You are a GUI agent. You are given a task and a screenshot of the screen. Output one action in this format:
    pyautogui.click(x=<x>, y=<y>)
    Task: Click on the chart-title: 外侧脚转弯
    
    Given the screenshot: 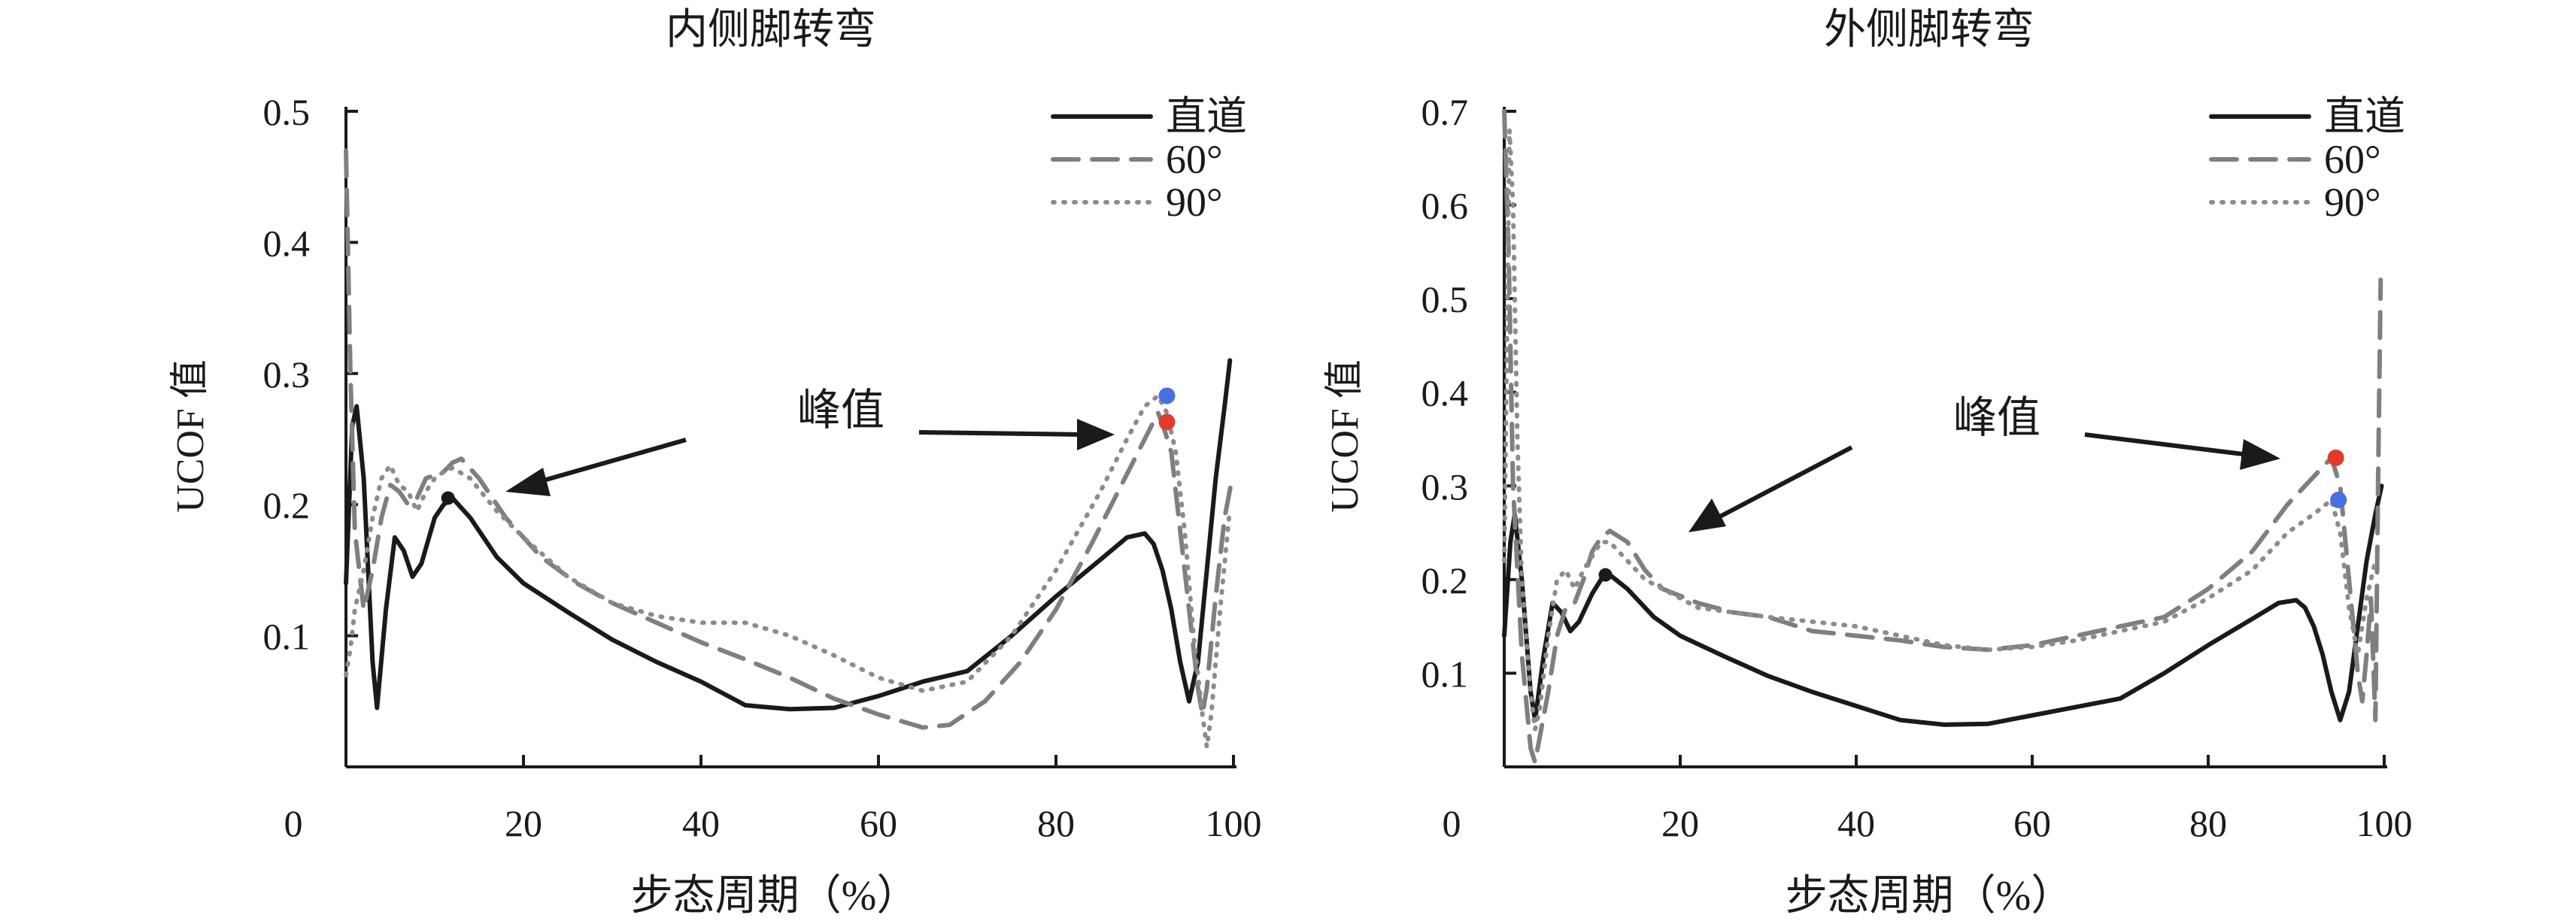 What is the action you would take?
    pyautogui.click(x=1929, y=30)
    